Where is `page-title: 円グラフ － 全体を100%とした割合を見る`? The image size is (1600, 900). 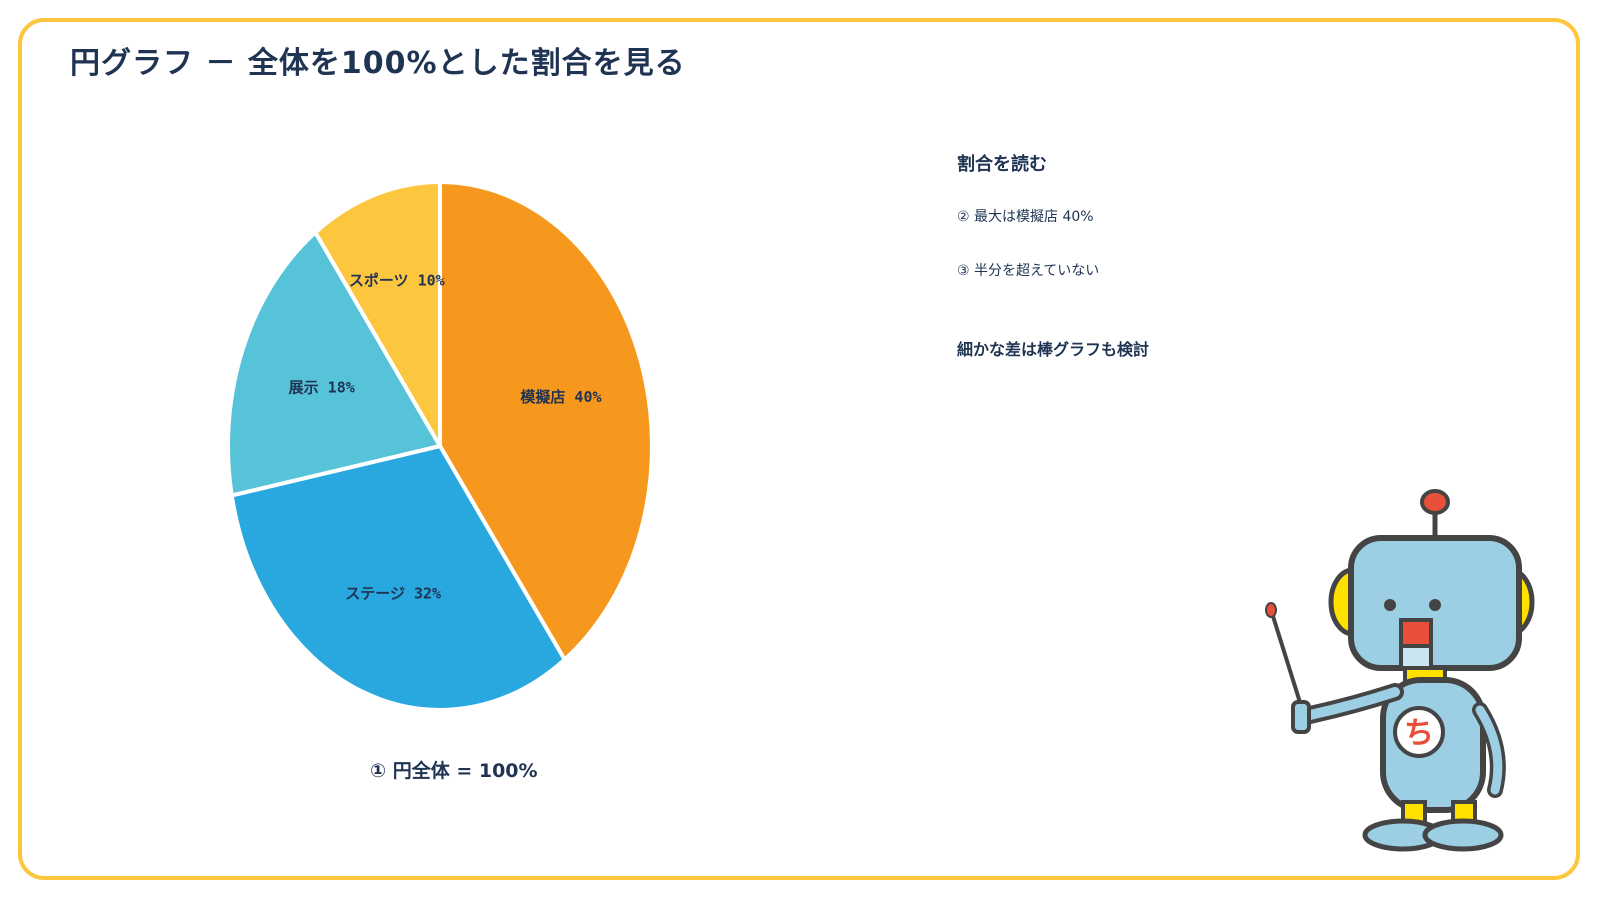
page-title: 円グラフ － 全体を100%とした割合を見る is located at coordinates (378, 63).